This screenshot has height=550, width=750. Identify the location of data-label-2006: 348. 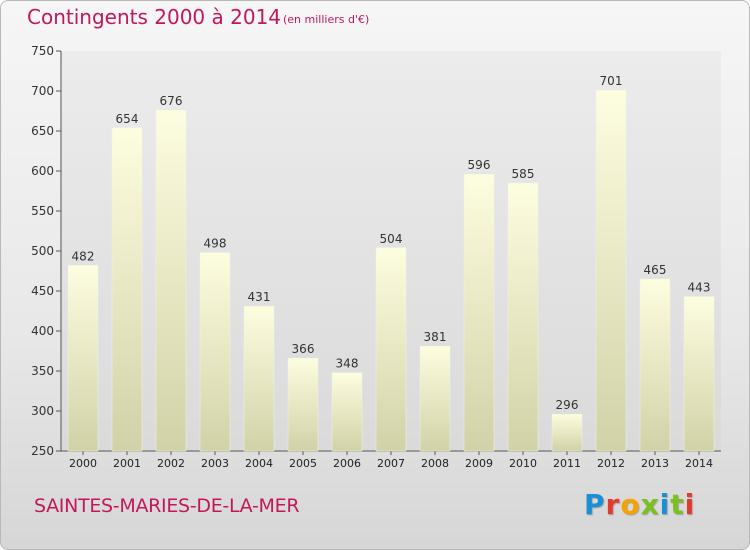
(347, 364).